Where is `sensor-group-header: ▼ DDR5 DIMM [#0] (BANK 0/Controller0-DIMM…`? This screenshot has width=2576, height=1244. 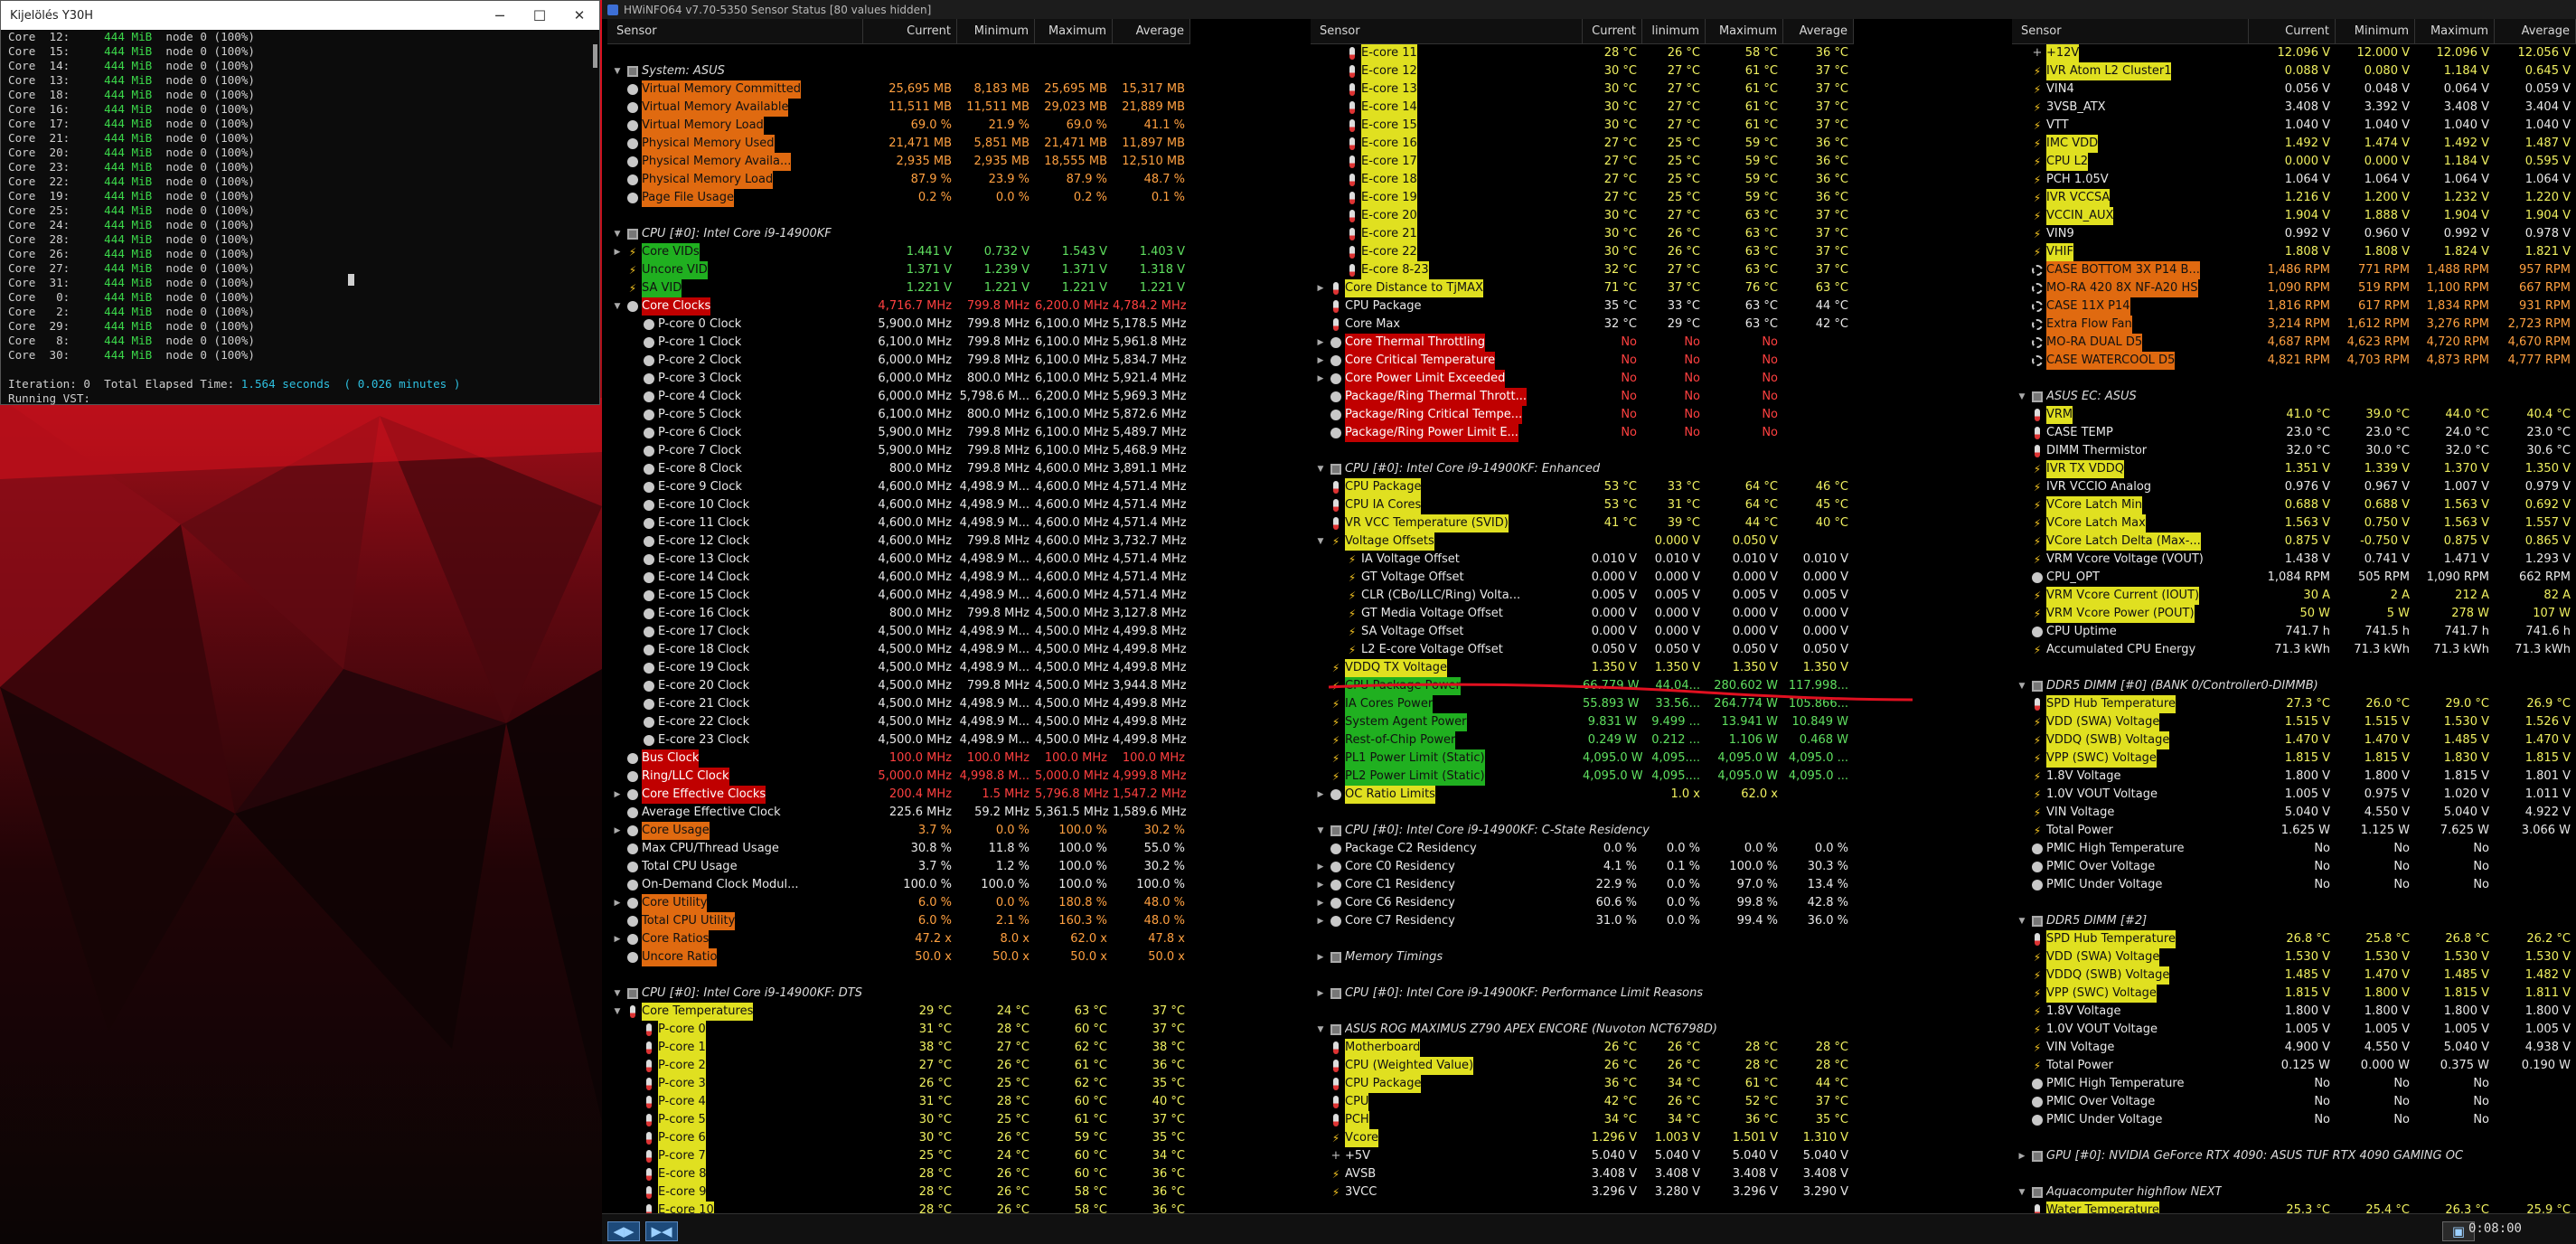
sensor-group-header: ▼ DDR5 DIMM [#0] (BANK 0/Controller0-DIMM… is located at coordinates (2294, 686).